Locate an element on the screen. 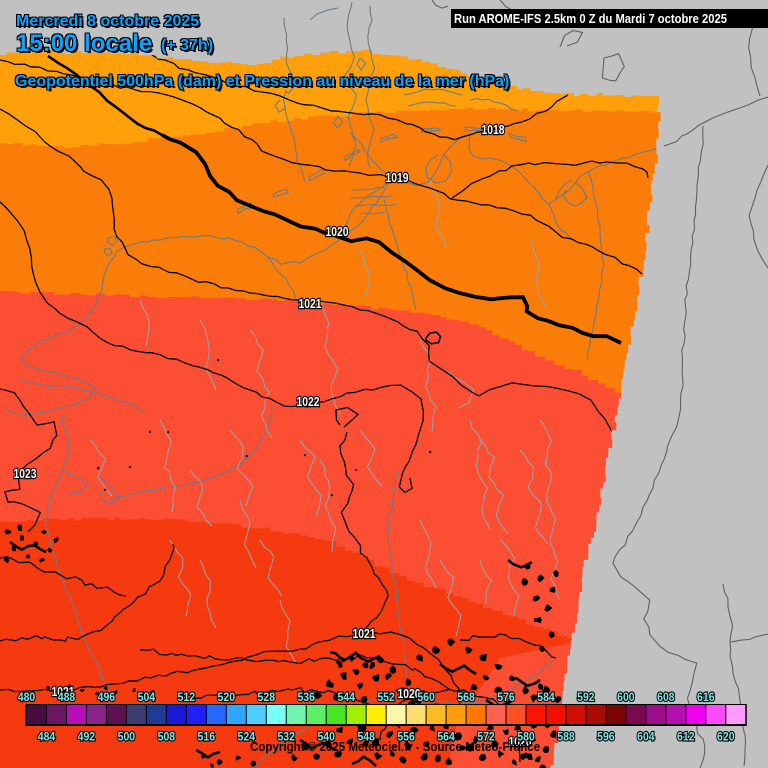  svg-text: 616 is located at coordinates (706, 698).